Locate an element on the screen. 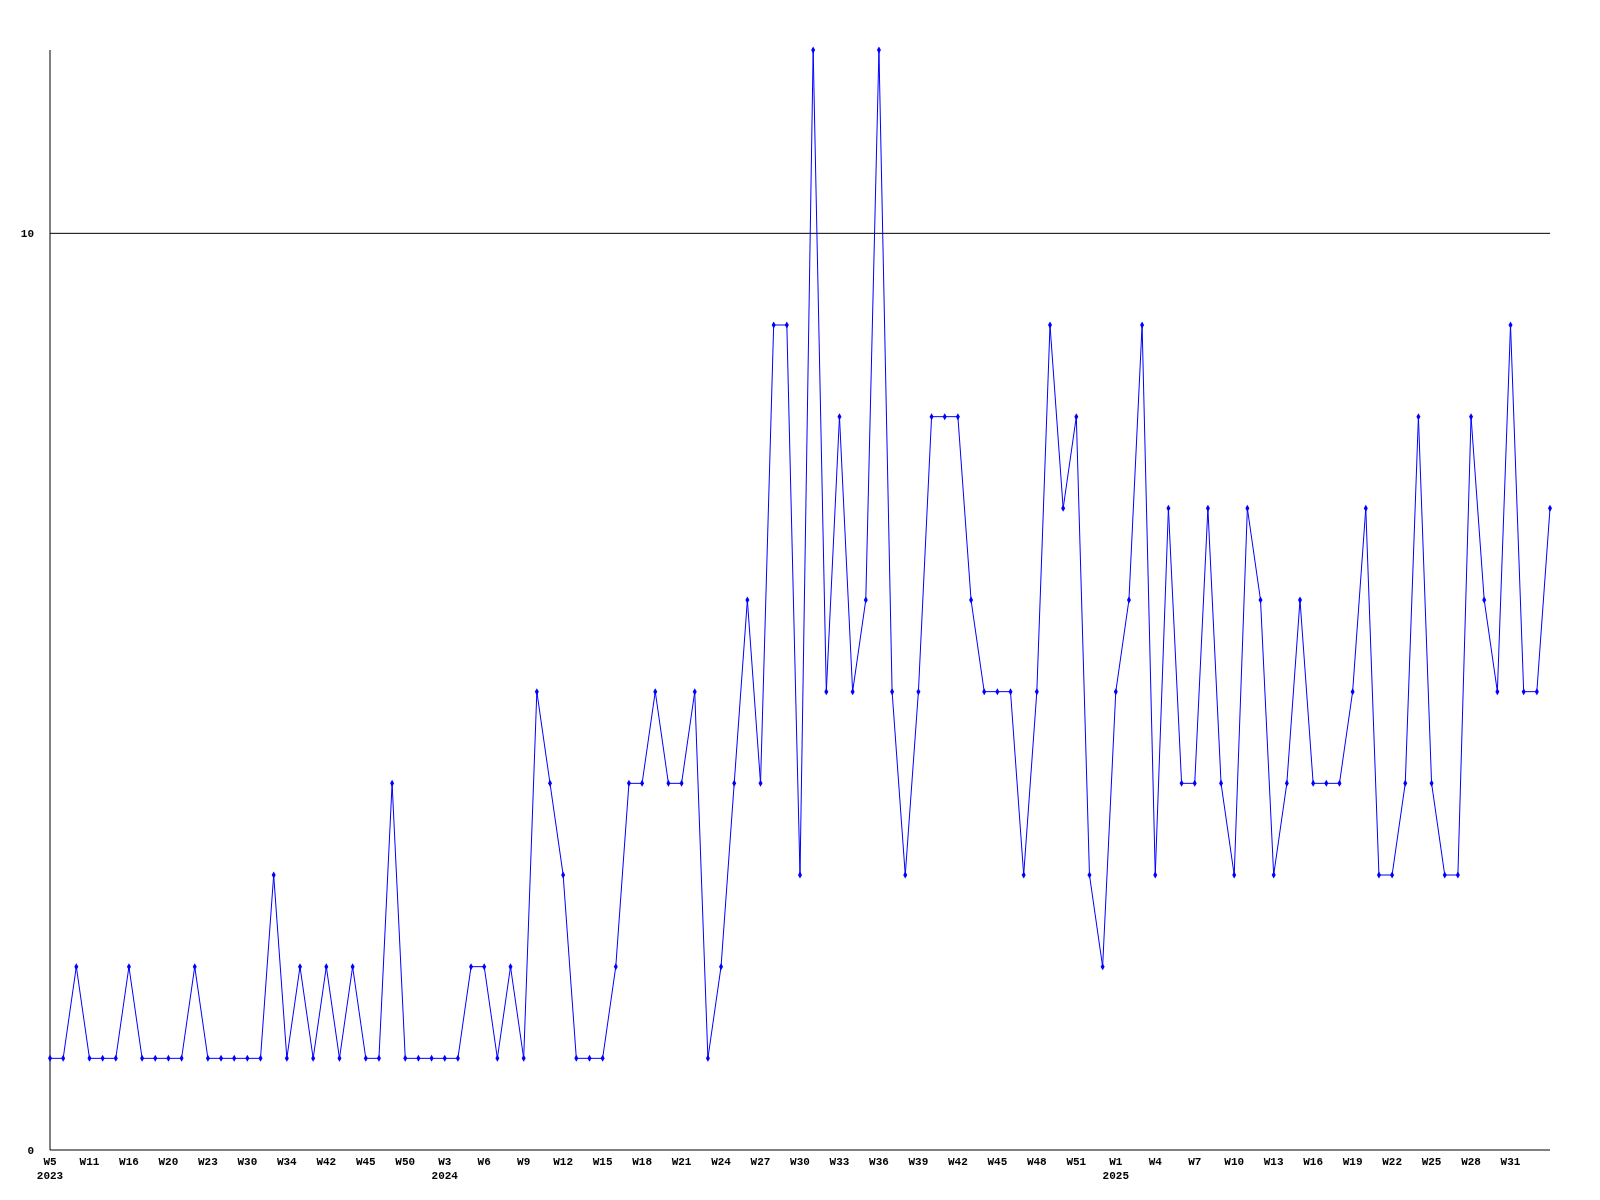  x-tick-label: W50 is located at coordinates (405, 1162).